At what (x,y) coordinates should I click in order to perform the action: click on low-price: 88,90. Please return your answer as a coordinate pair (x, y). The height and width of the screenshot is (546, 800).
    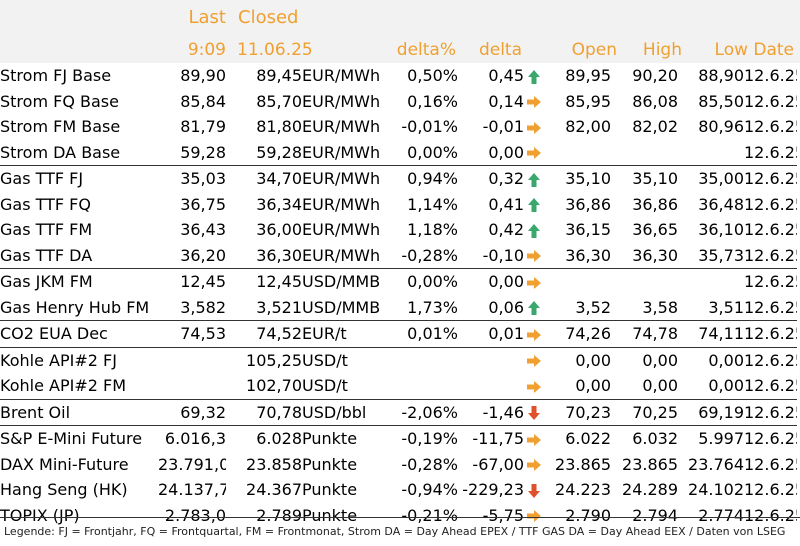
    Looking at the image, I should click on (721, 76).